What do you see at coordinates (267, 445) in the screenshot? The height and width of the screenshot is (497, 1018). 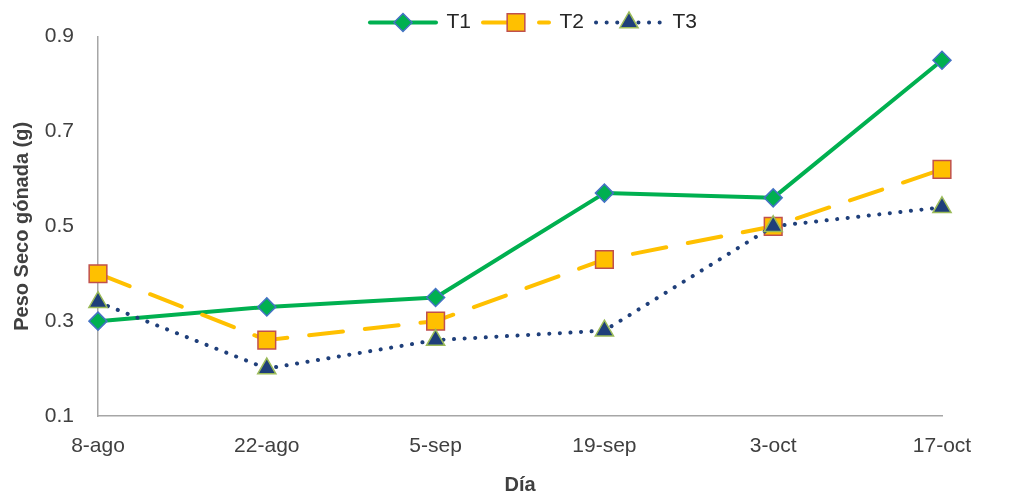 I see `x-tick-label: 22-ago` at bounding box center [267, 445].